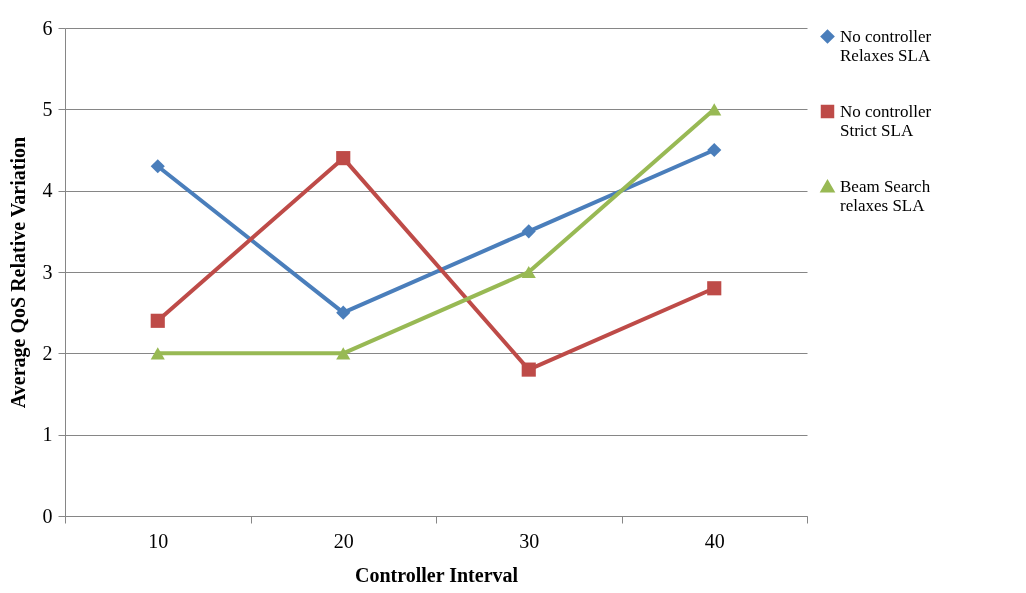  Describe the element at coordinates (714, 540) in the screenshot. I see `x-tick-label: 40` at that location.